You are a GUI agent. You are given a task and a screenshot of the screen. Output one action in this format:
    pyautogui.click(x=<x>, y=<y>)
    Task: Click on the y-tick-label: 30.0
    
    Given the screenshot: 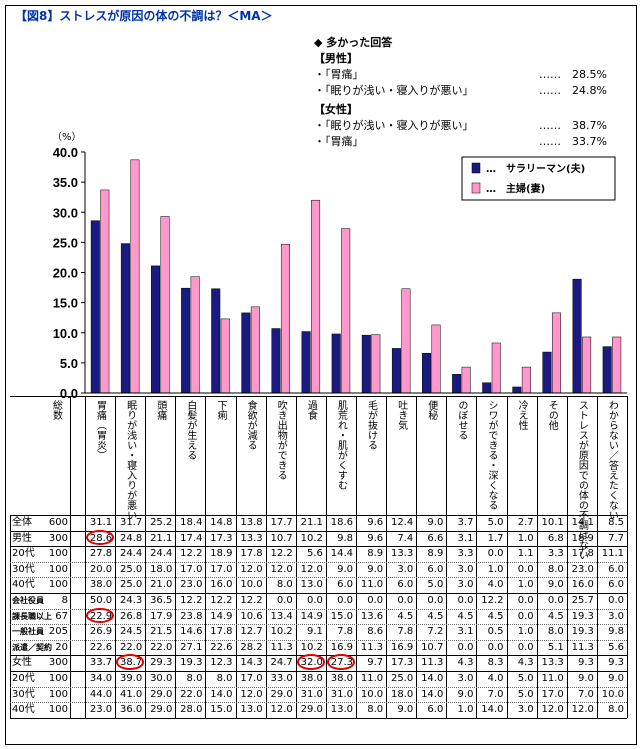 What is the action you would take?
    pyautogui.click(x=65, y=212)
    